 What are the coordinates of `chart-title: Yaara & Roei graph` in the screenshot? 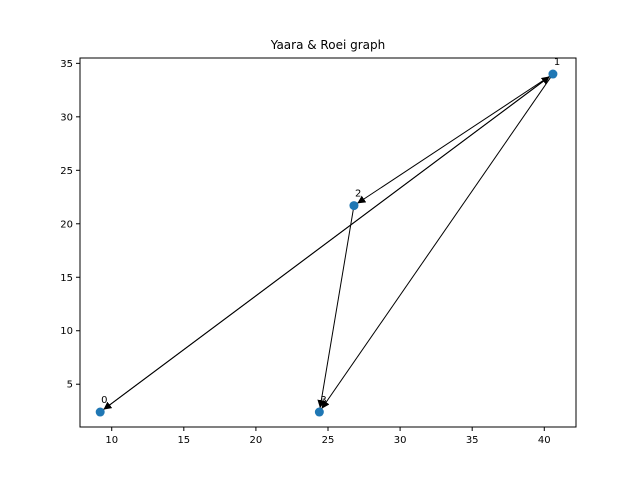 It's located at (327, 45).